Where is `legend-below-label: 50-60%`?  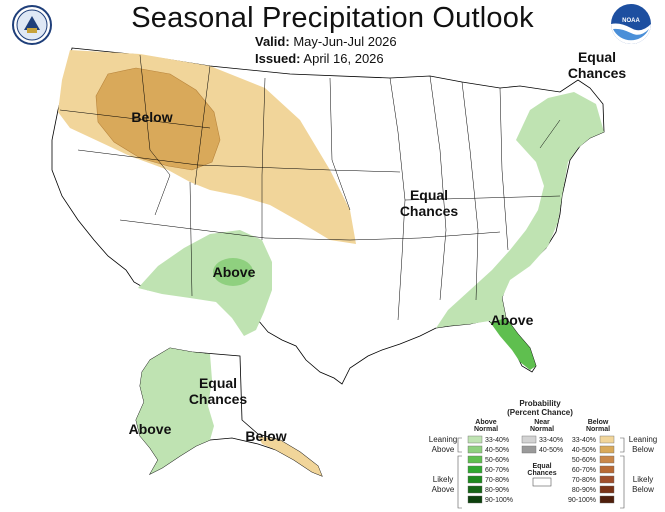
legend-below-label: 50-60% is located at coordinates (584, 460).